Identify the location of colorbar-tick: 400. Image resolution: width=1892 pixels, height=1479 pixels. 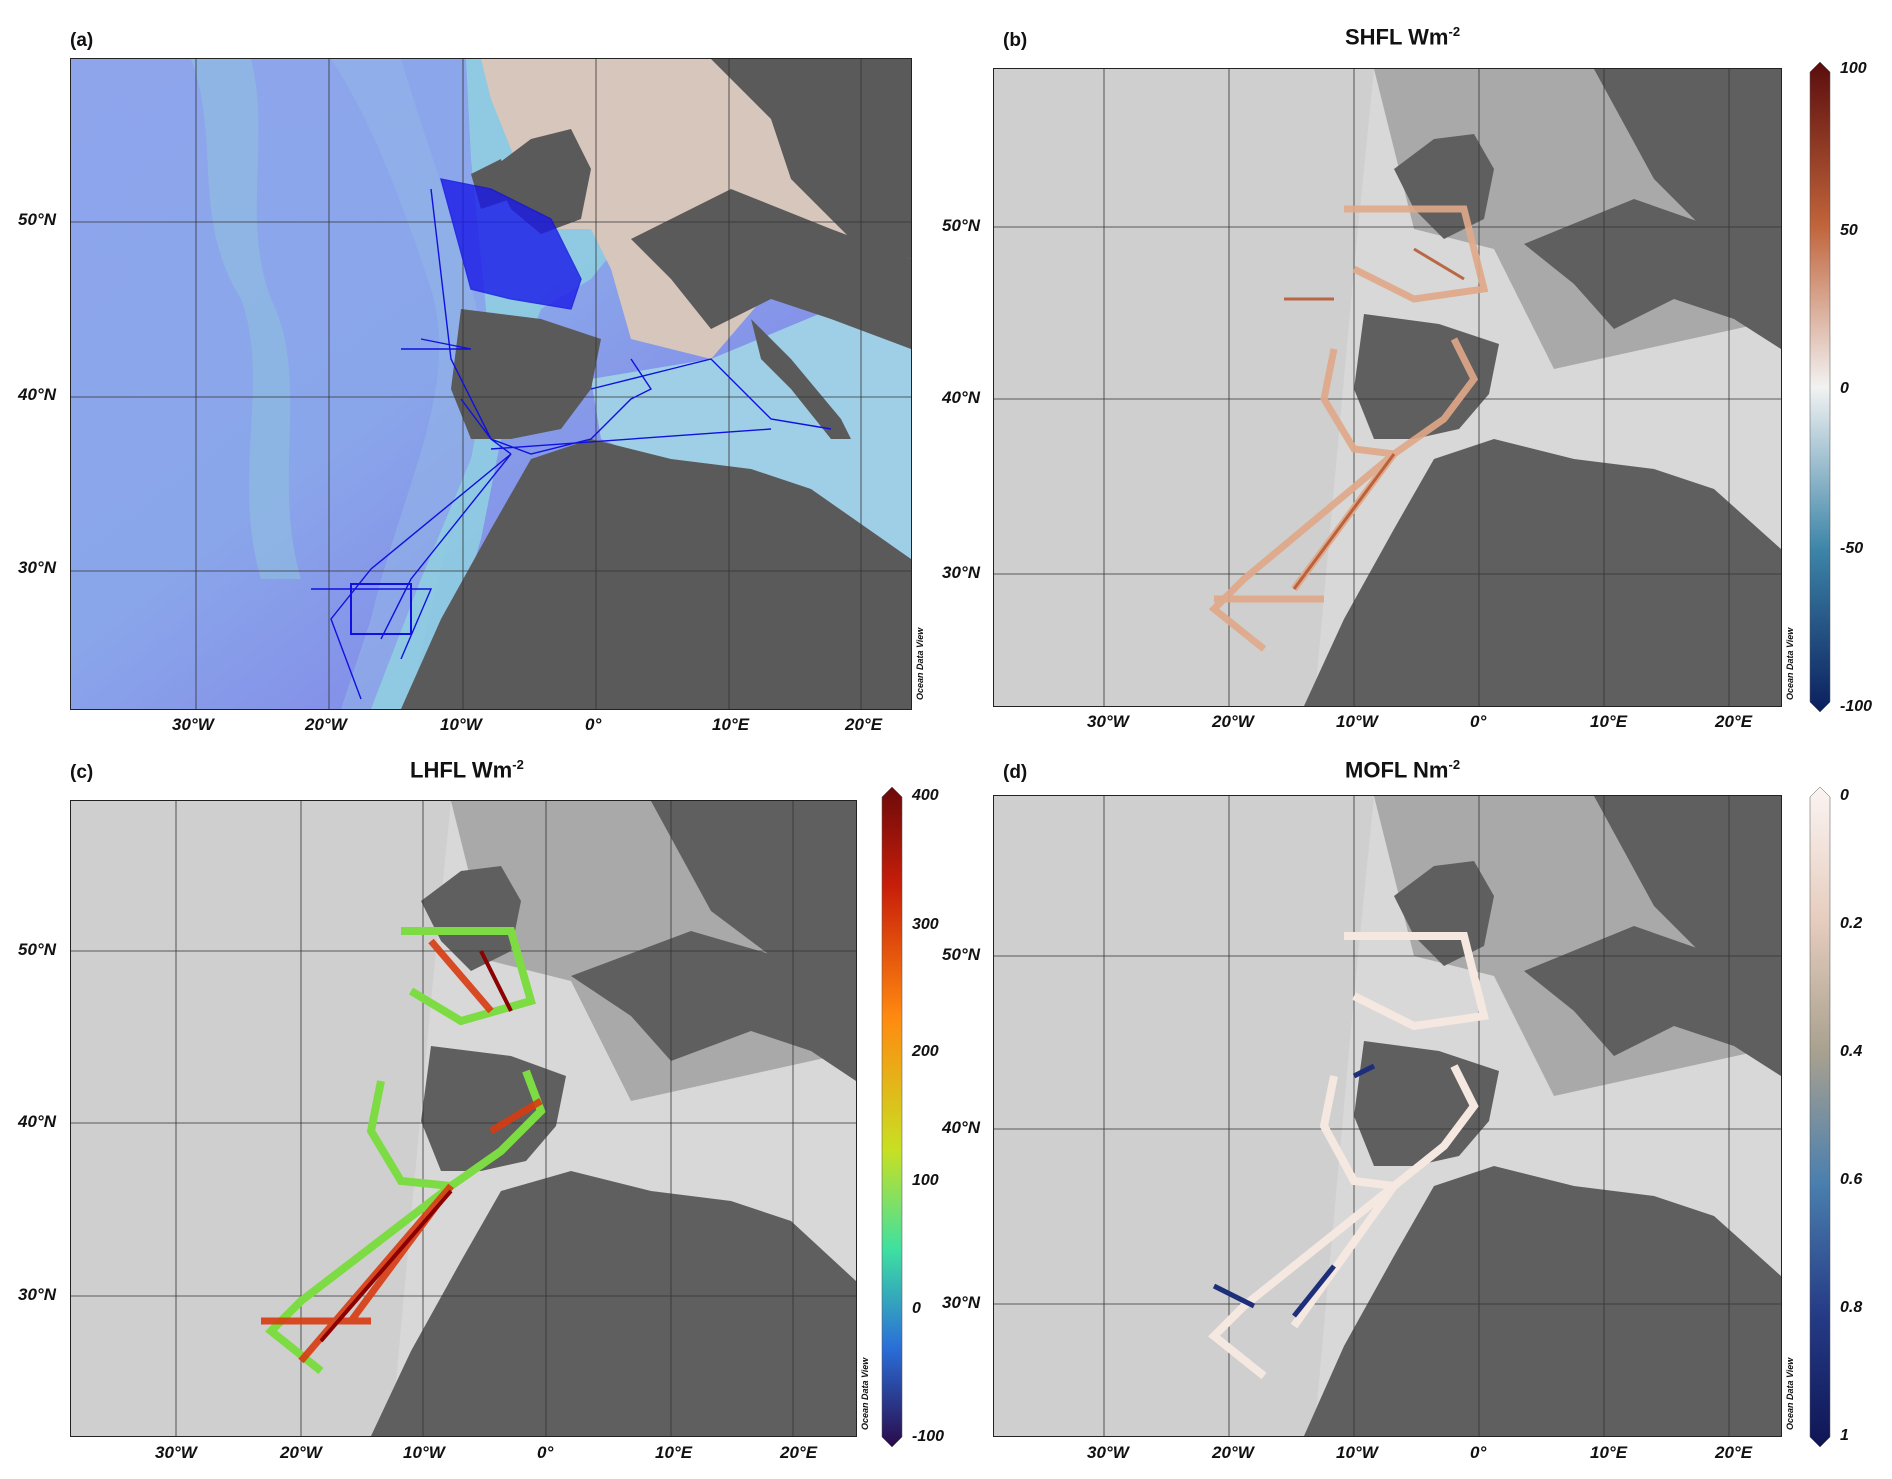
(925, 795).